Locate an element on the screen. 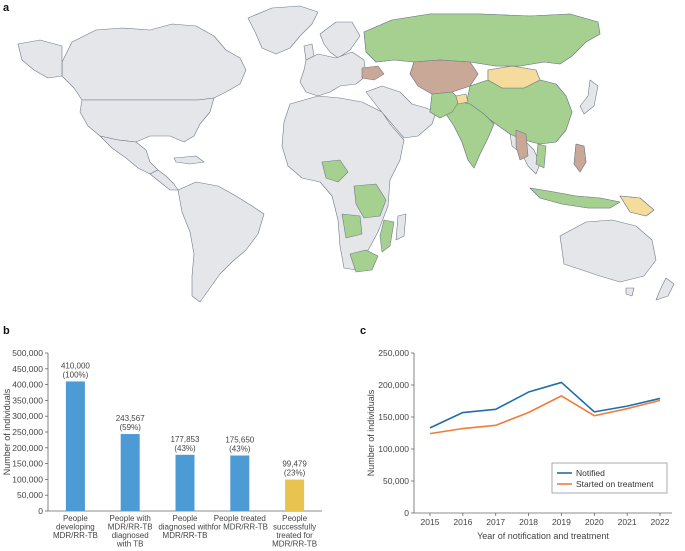 The width and height of the screenshot is (685, 551). panel-label-b: b is located at coordinates (6, 331).